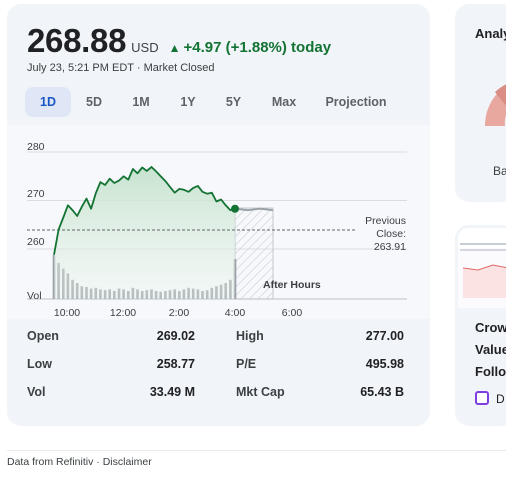 This screenshot has height=482, width=506. Describe the element at coordinates (490, 371) in the screenshot. I see `news-headline-line: Follo` at that location.